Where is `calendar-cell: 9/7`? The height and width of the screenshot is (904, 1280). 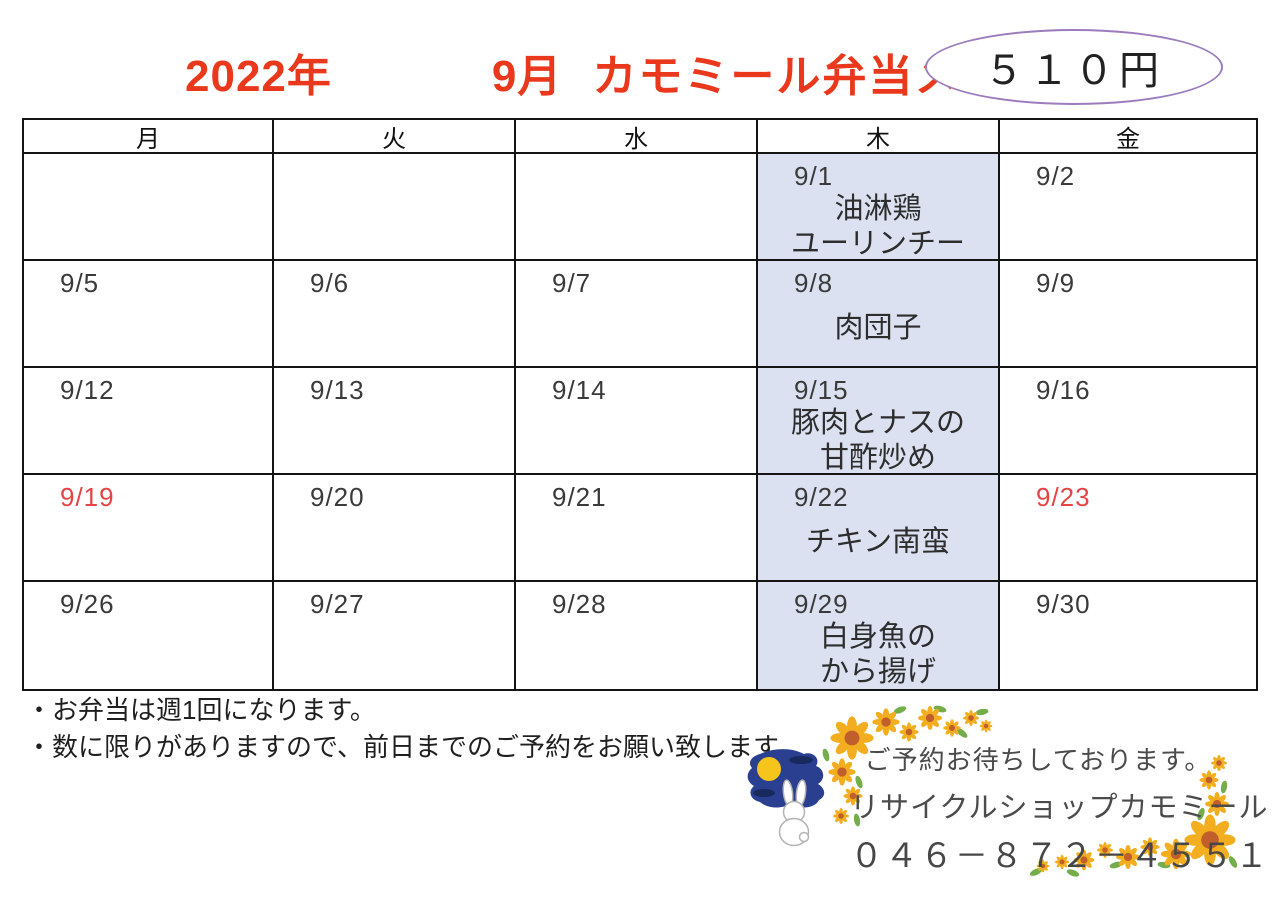 calendar-cell: 9/7 is located at coordinates (637, 314).